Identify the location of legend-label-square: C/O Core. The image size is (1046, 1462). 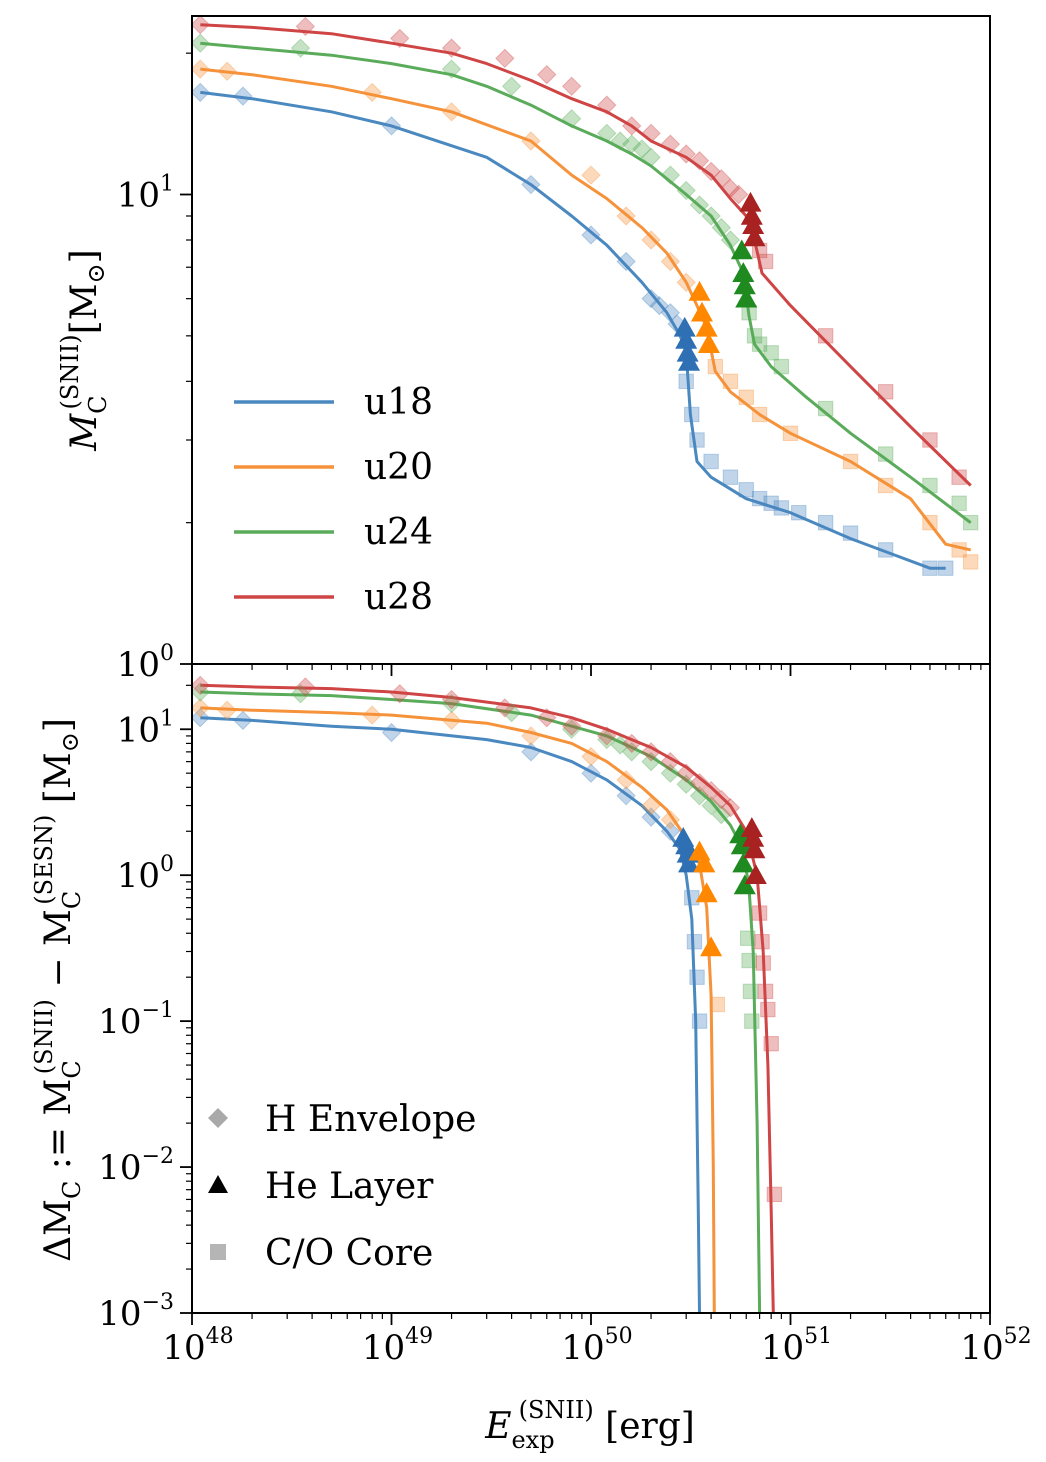
(349, 1253).